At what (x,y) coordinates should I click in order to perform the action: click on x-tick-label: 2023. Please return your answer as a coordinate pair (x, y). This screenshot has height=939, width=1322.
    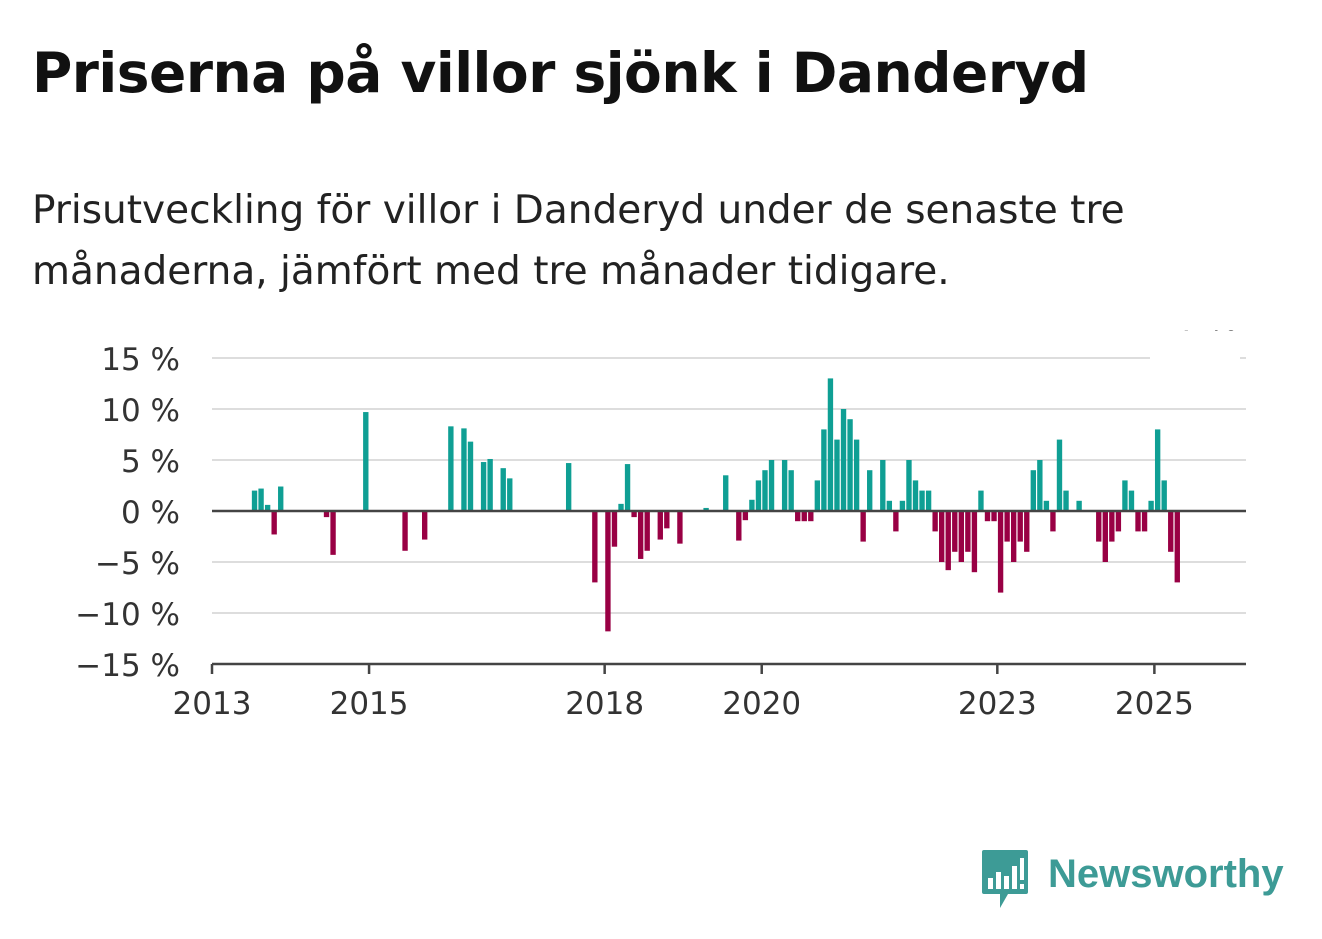
    Looking at the image, I should click on (997, 704).